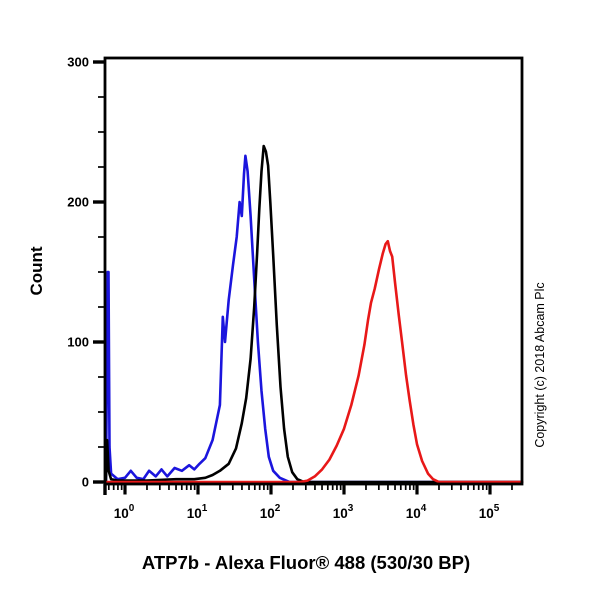 This screenshot has width=600, height=600. I want to click on x-tick-label: 10⁰, so click(124, 512).